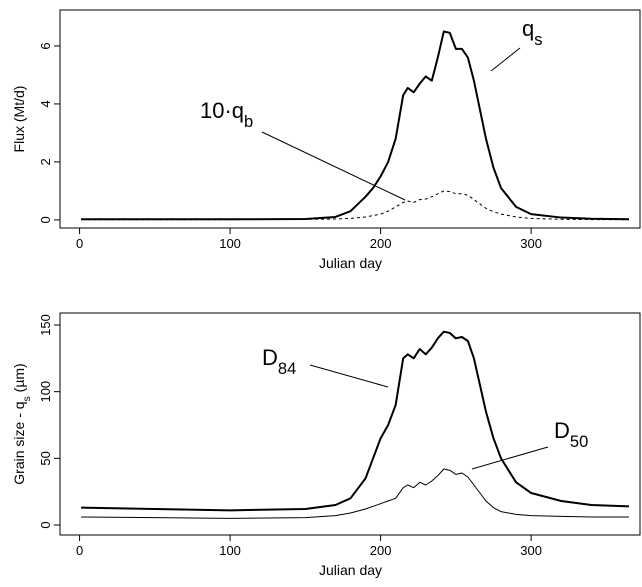 The image size is (642, 587). I want to click on series-annotation: D50, so click(571, 434).